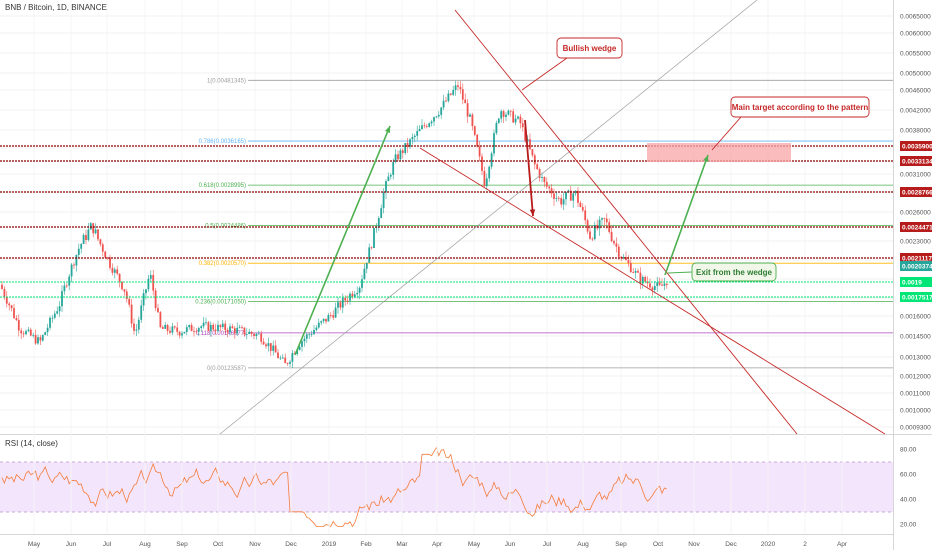  What do you see at coordinates (145, 544) in the screenshot?
I see `x-tick-label: Aug` at bounding box center [145, 544].